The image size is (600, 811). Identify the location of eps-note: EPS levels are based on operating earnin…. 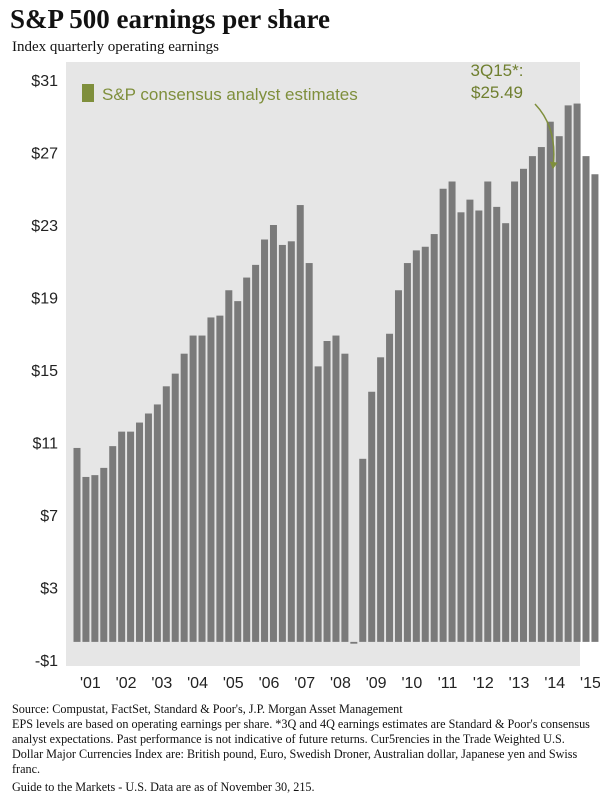
(301, 746).